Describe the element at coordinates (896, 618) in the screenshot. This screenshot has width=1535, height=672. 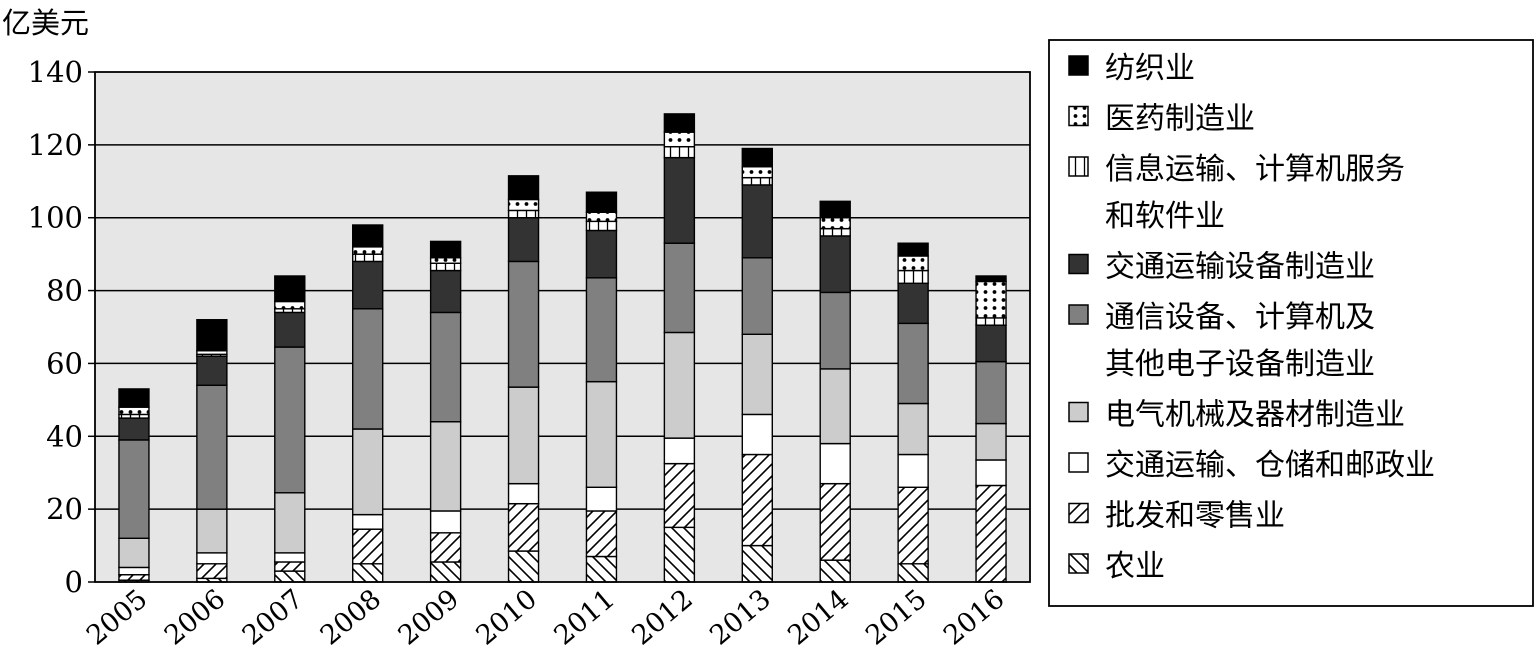
I see `x-tick-label: 2015` at that location.